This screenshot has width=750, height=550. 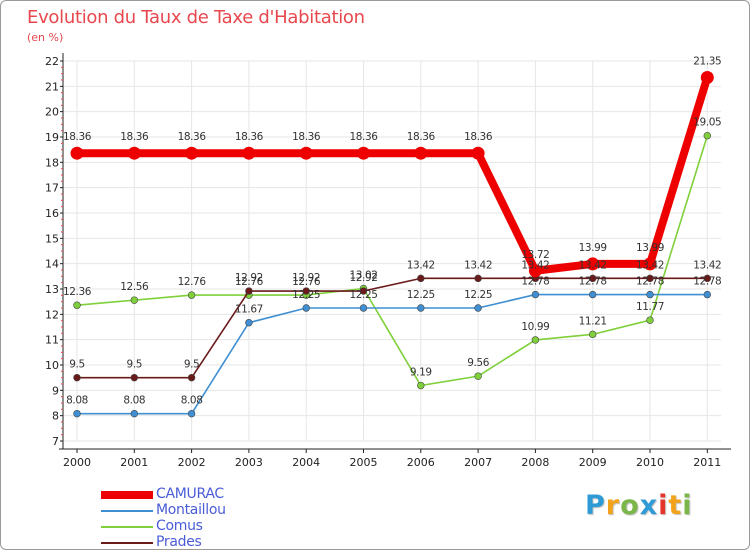 I want to click on data-label-comus: 11.21, so click(x=593, y=321).